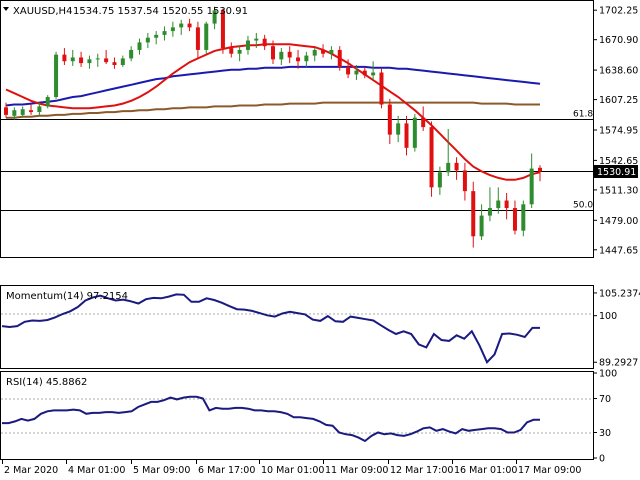  Describe the element at coordinates (618, 363) in the screenshot. I see `momentum-tick-label: 89.2927` at that location.